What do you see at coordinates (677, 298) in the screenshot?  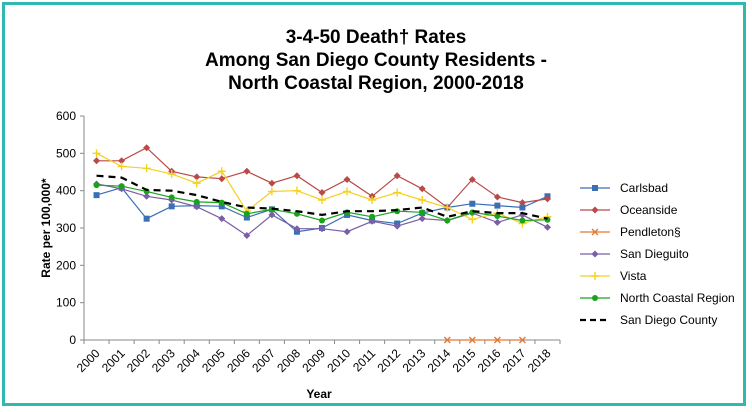 I see `legend-label: North Coastal Region` at bounding box center [677, 298].